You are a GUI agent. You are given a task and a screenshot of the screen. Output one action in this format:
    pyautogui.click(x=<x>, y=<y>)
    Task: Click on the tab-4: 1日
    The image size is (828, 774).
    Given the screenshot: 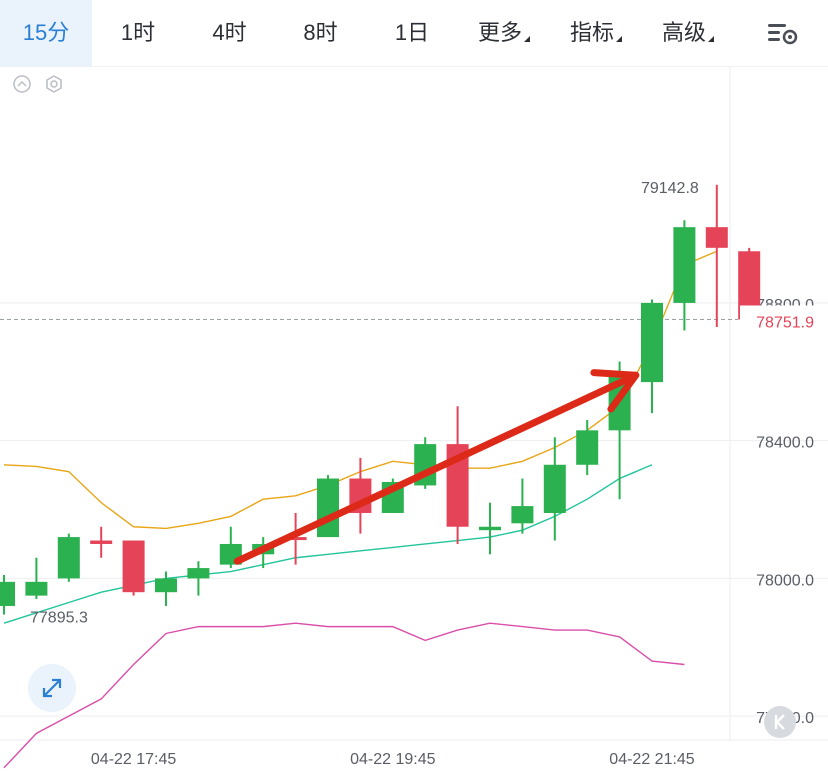 What is the action you would take?
    pyautogui.click(x=412, y=33)
    